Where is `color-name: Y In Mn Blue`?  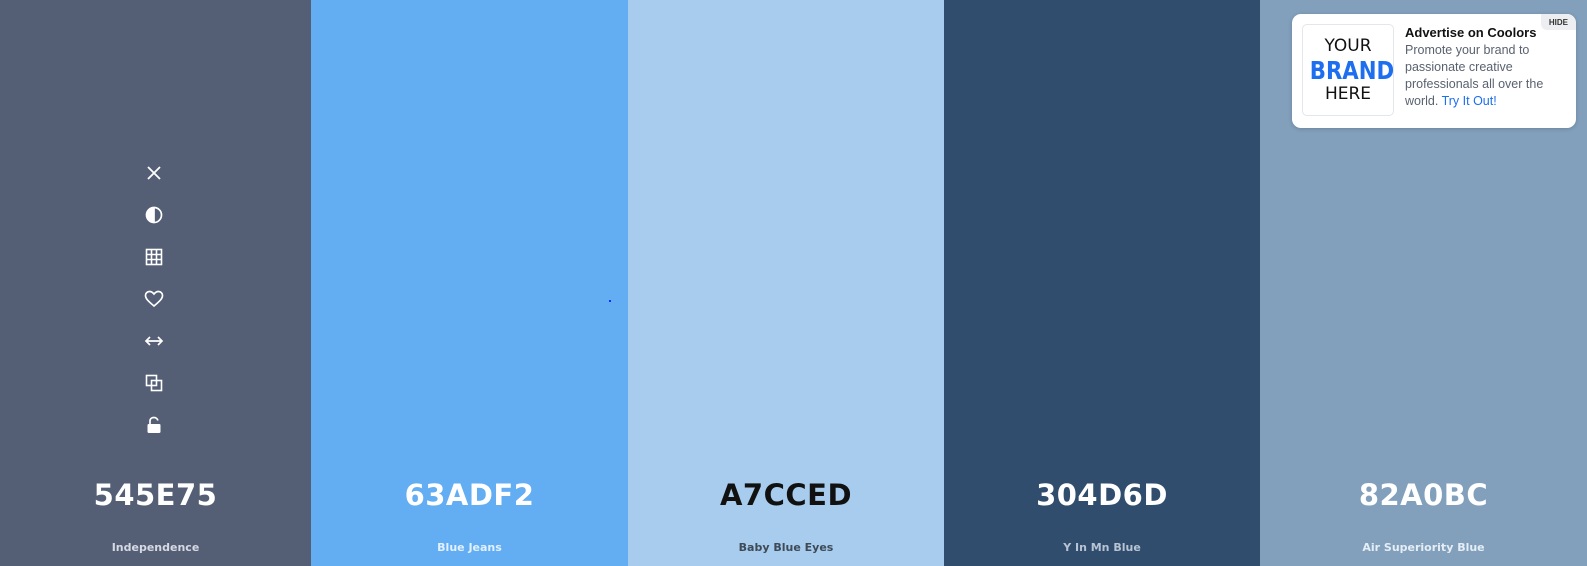
color-name: Y In Mn Blue is located at coordinates (1102, 547).